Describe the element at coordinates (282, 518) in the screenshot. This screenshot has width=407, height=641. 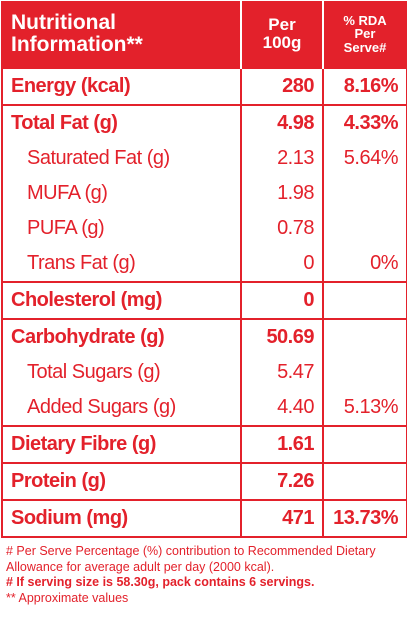
I see `per-100g: 471` at that location.